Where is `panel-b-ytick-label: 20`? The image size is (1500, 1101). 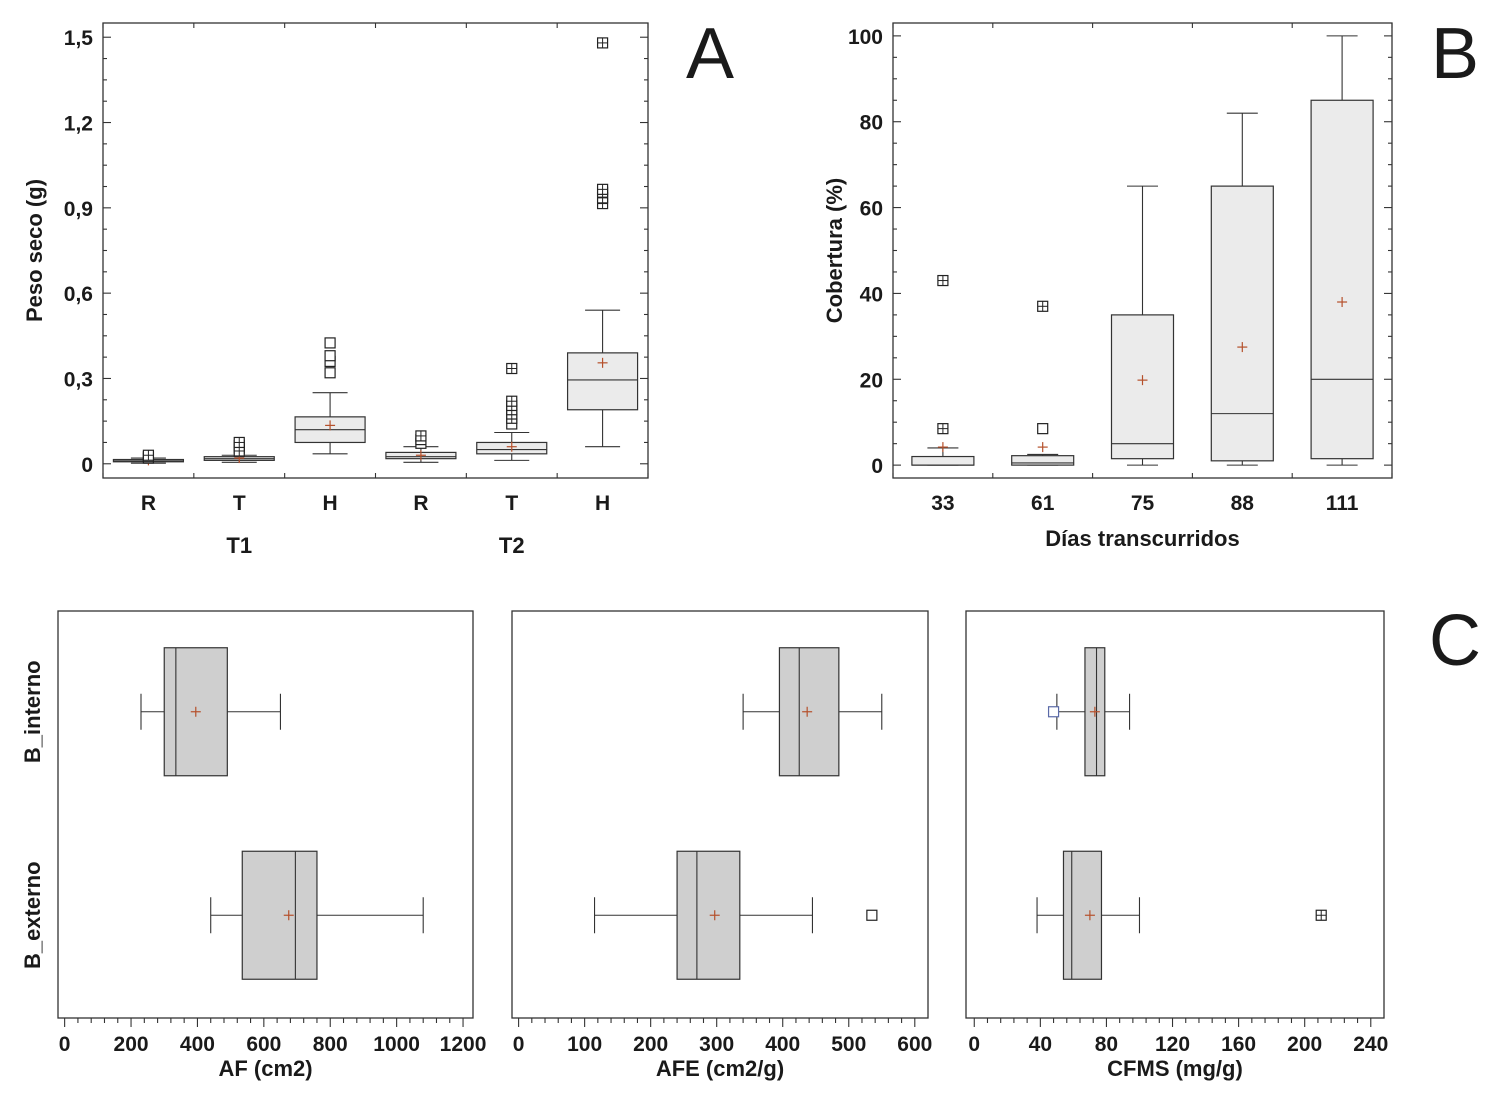 panel-b-ytick-label: 20 is located at coordinates (871, 380).